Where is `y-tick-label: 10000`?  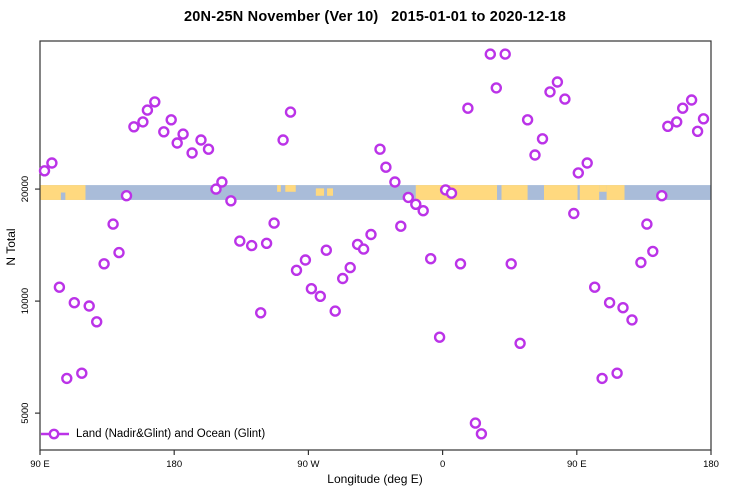 y-tick-label: 10000 is located at coordinates (25, 301).